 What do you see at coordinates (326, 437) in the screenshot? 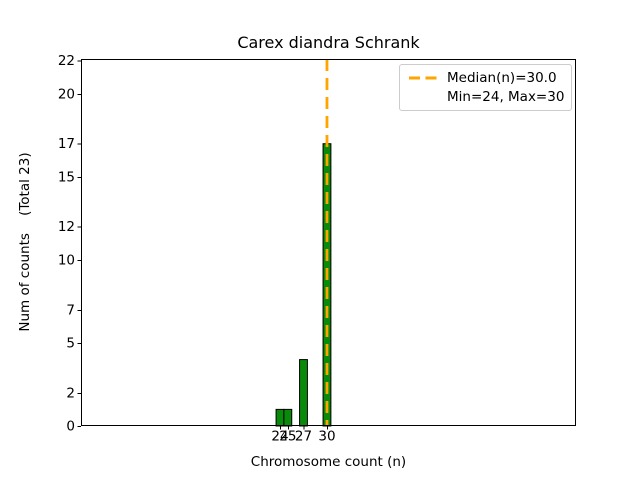
I see `x-tick-label-30: 30` at bounding box center [326, 437].